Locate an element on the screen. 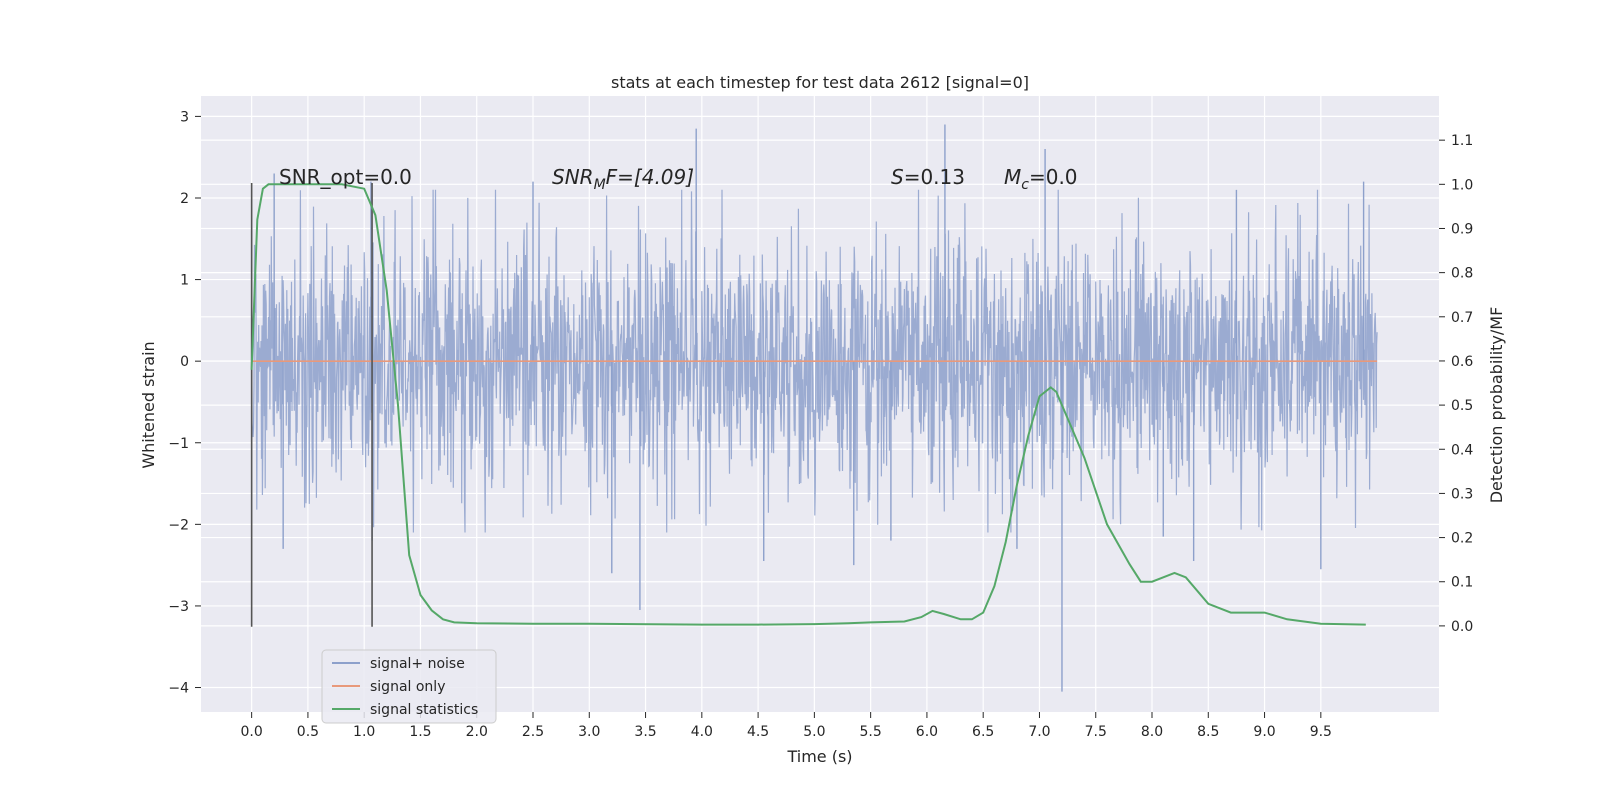 This screenshot has width=1600, height=800. x-tick-label: 1.5 is located at coordinates (420, 732).